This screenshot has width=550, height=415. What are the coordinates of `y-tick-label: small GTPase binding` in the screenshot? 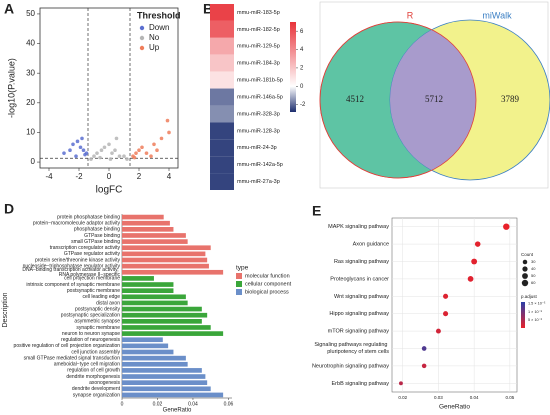 It's located at (95, 242).